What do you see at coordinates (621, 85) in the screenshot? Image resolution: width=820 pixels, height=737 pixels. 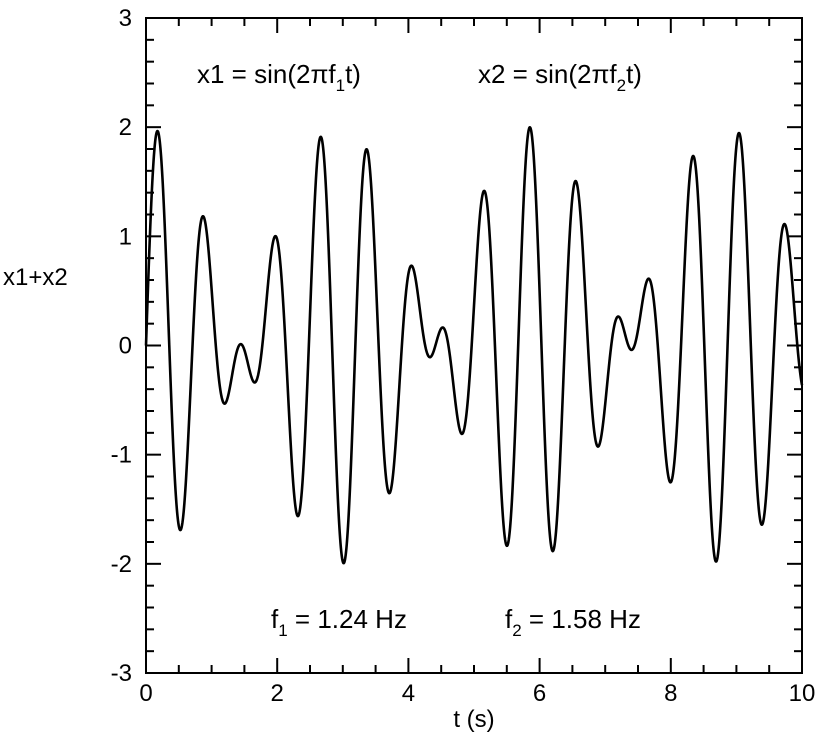 I see `annotation-eq2-sub: 2` at bounding box center [621, 85].